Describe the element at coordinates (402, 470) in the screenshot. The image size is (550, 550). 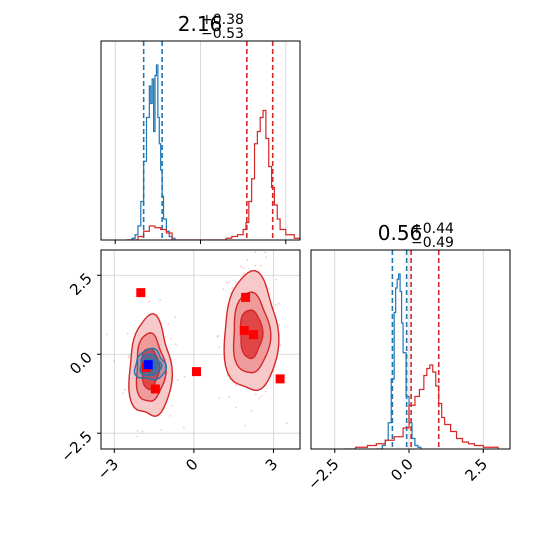
I see `marginal-x1-tick-label: 0.0` at that location.